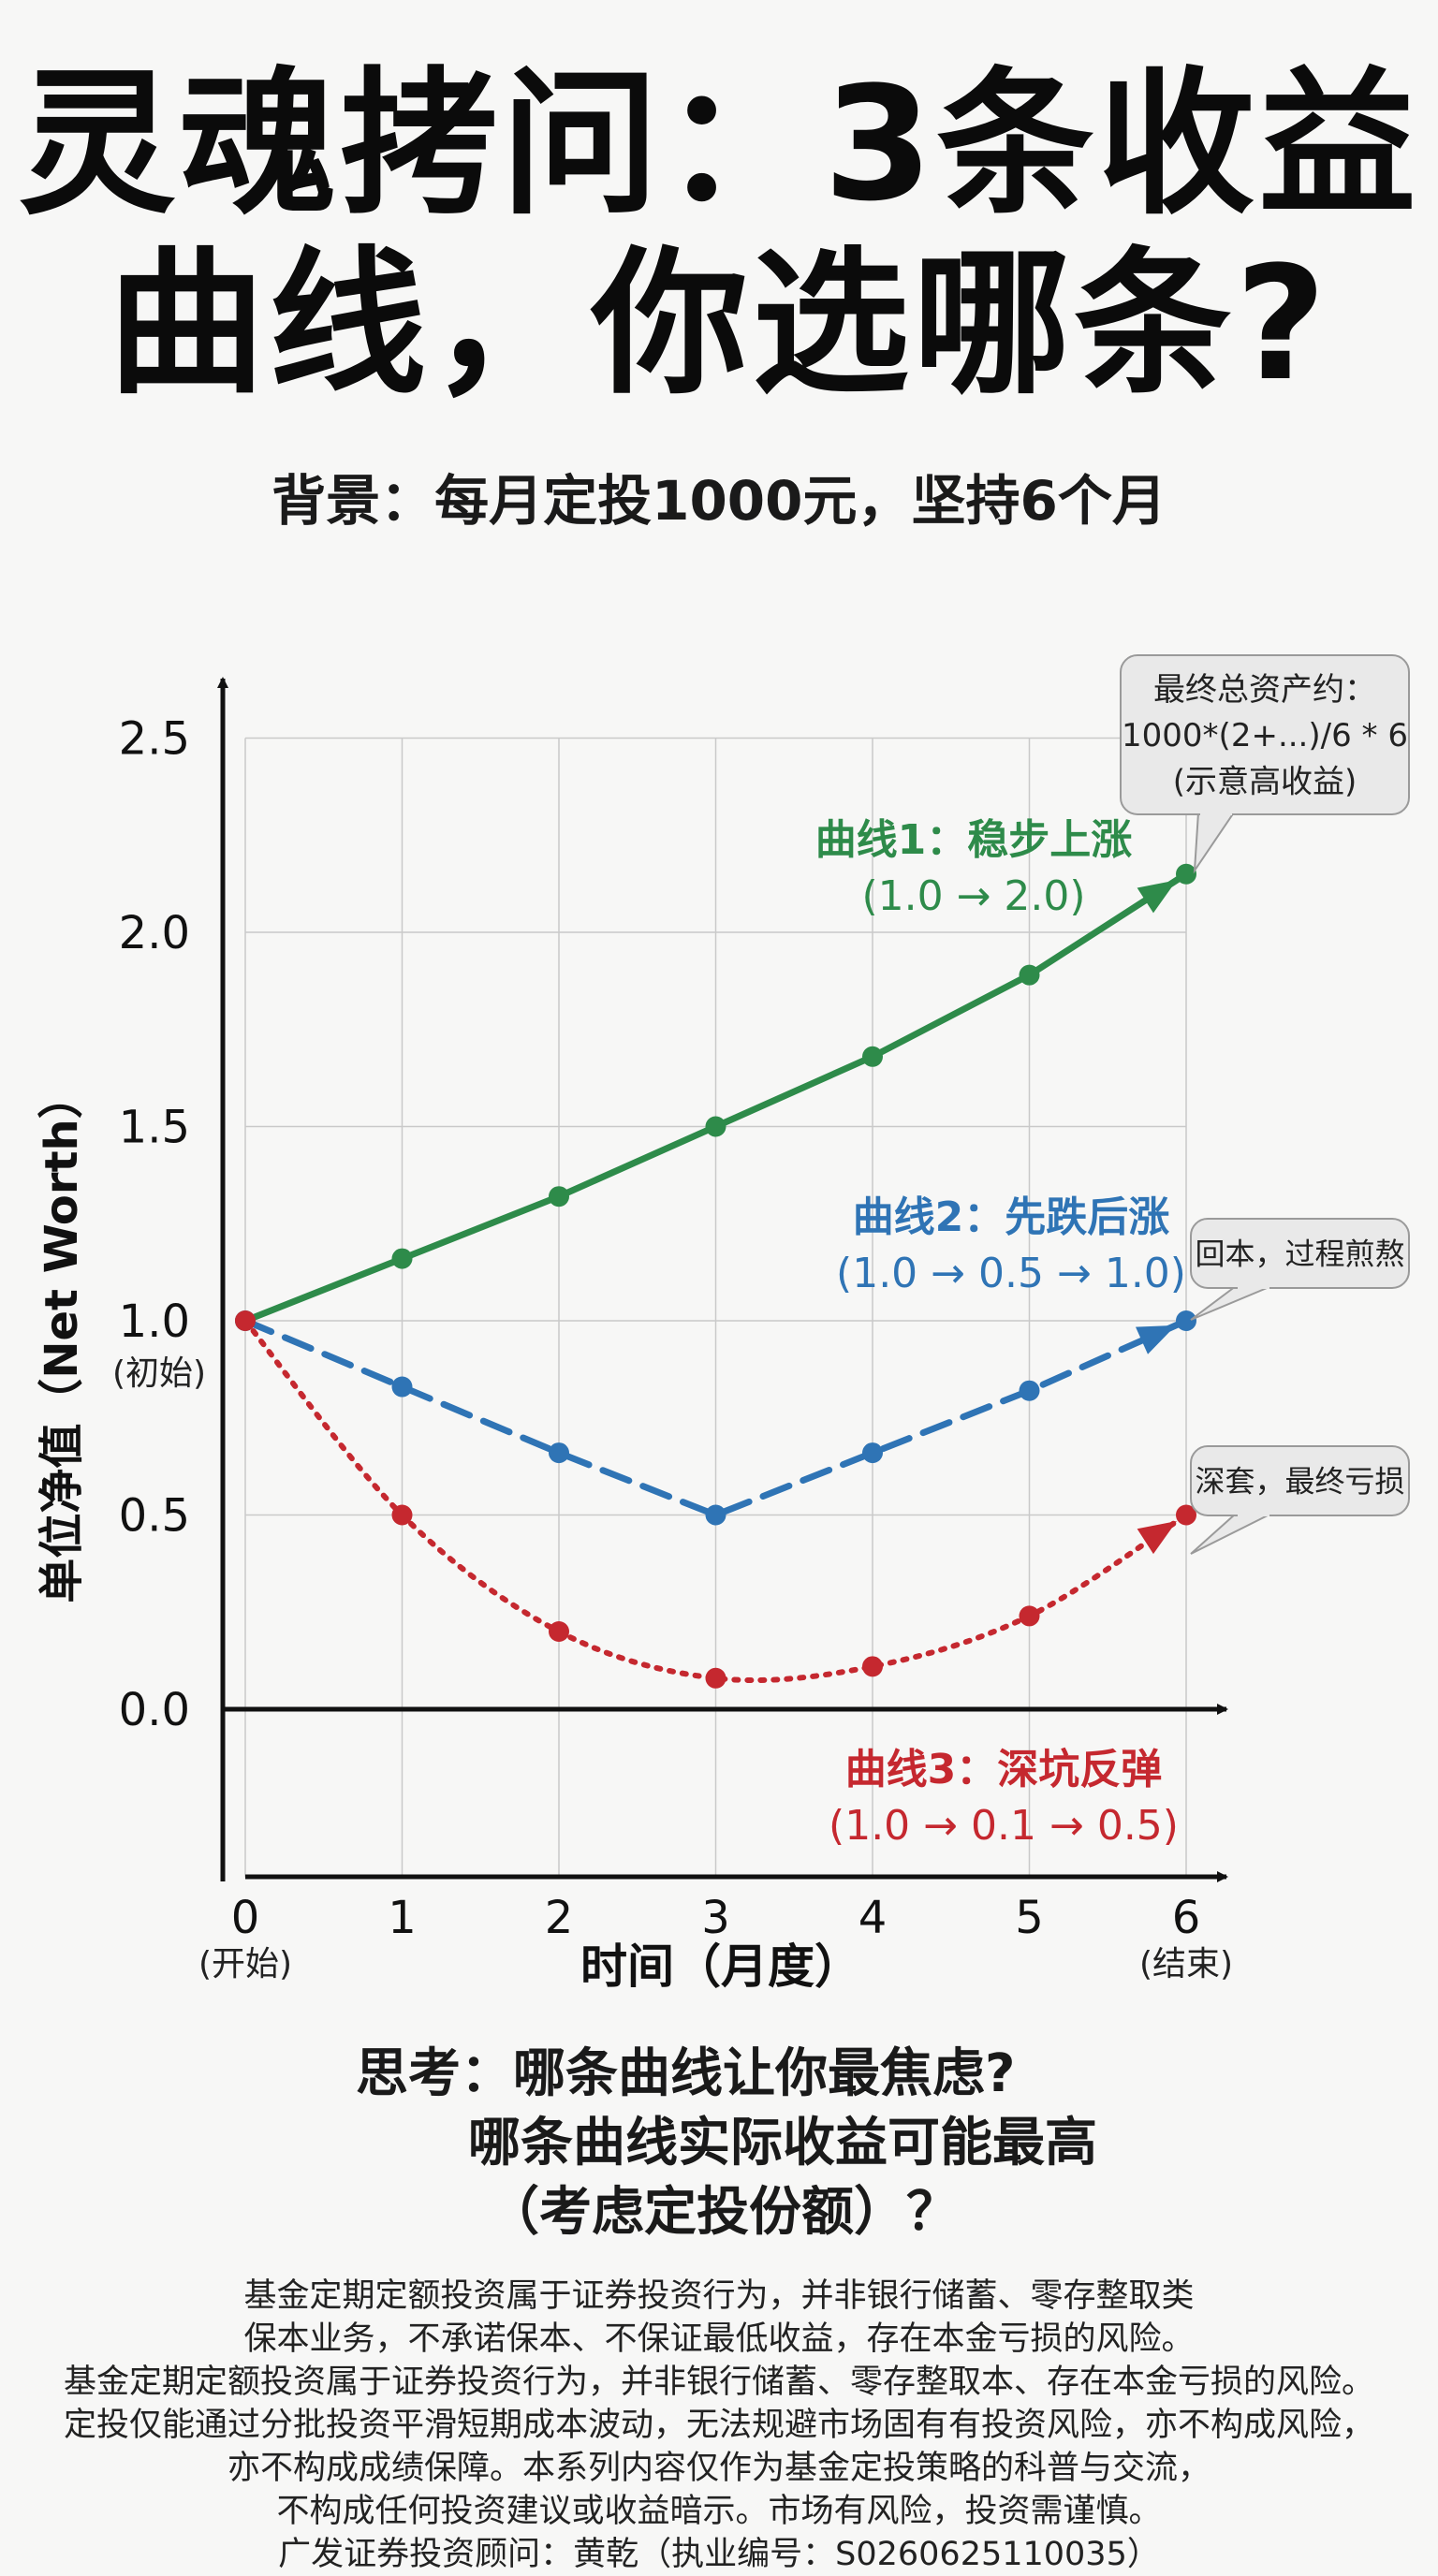  I want to click on question-line-1: 思考：哪条曲线让你最焦虑?, so click(686, 2073).